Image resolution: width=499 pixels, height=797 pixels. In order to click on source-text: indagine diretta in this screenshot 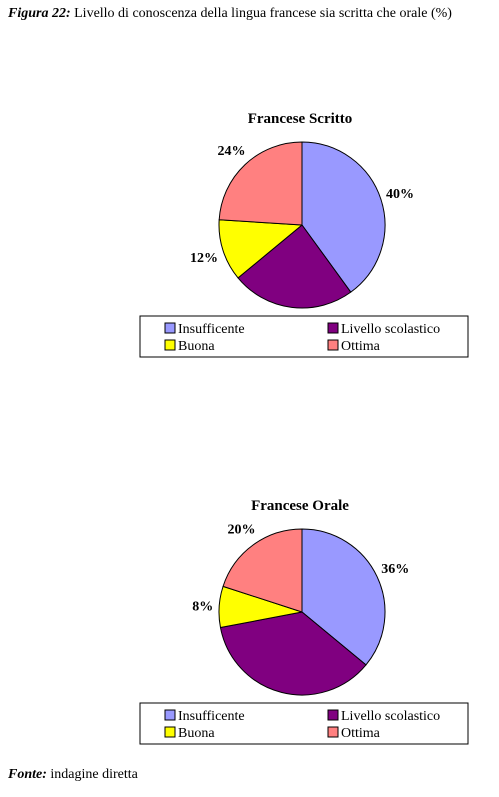, I will do `click(92, 774)`.